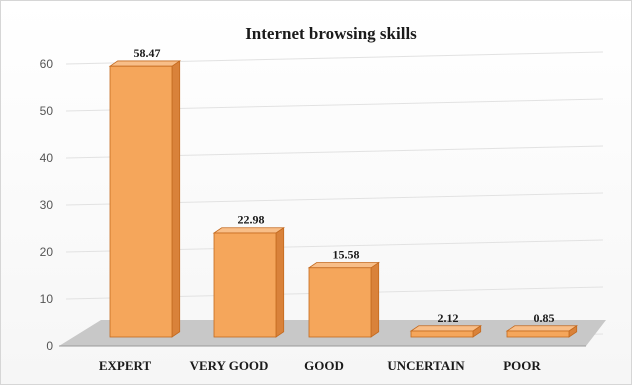 The image size is (632, 386). What do you see at coordinates (445, 331) in the screenshot?
I see `bar-uncertain` at bounding box center [445, 331].